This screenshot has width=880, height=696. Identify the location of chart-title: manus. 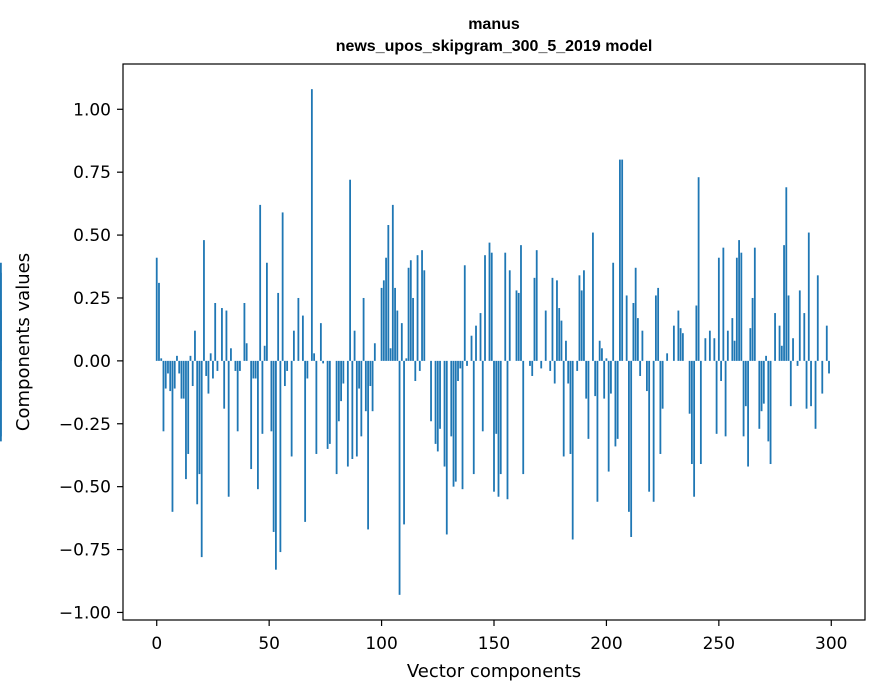
(494, 24).